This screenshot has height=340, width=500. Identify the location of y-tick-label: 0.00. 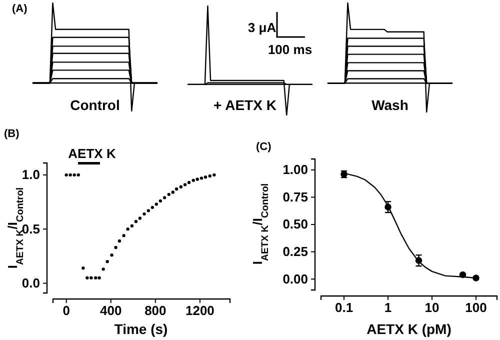
(295, 278).